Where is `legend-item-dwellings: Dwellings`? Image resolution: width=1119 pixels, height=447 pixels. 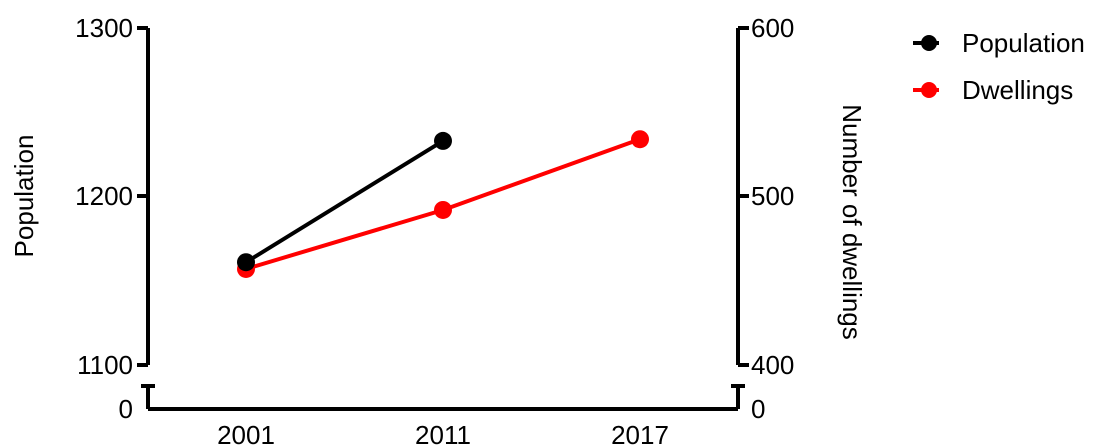
legend-item-dwellings: Dwellings is located at coordinates (993, 90).